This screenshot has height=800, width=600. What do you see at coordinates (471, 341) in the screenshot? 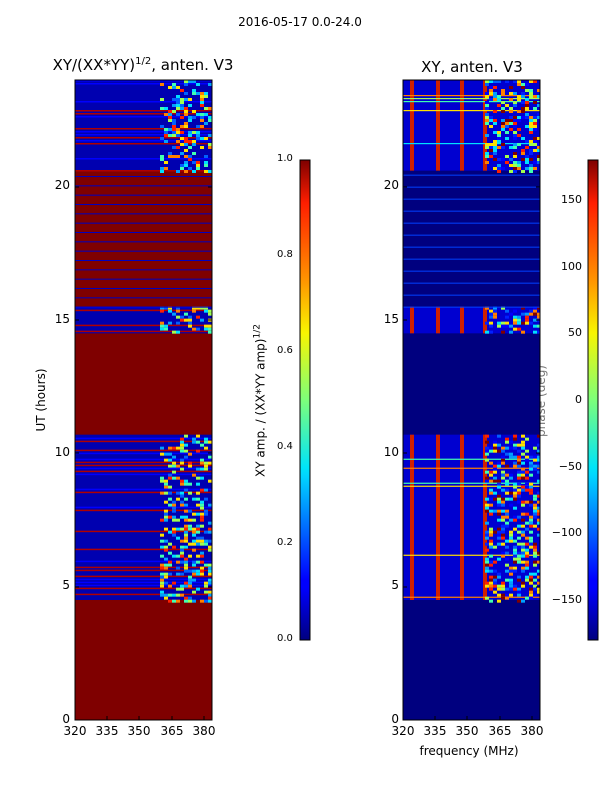
I see `right-heatmap-bands` at bounding box center [471, 341].